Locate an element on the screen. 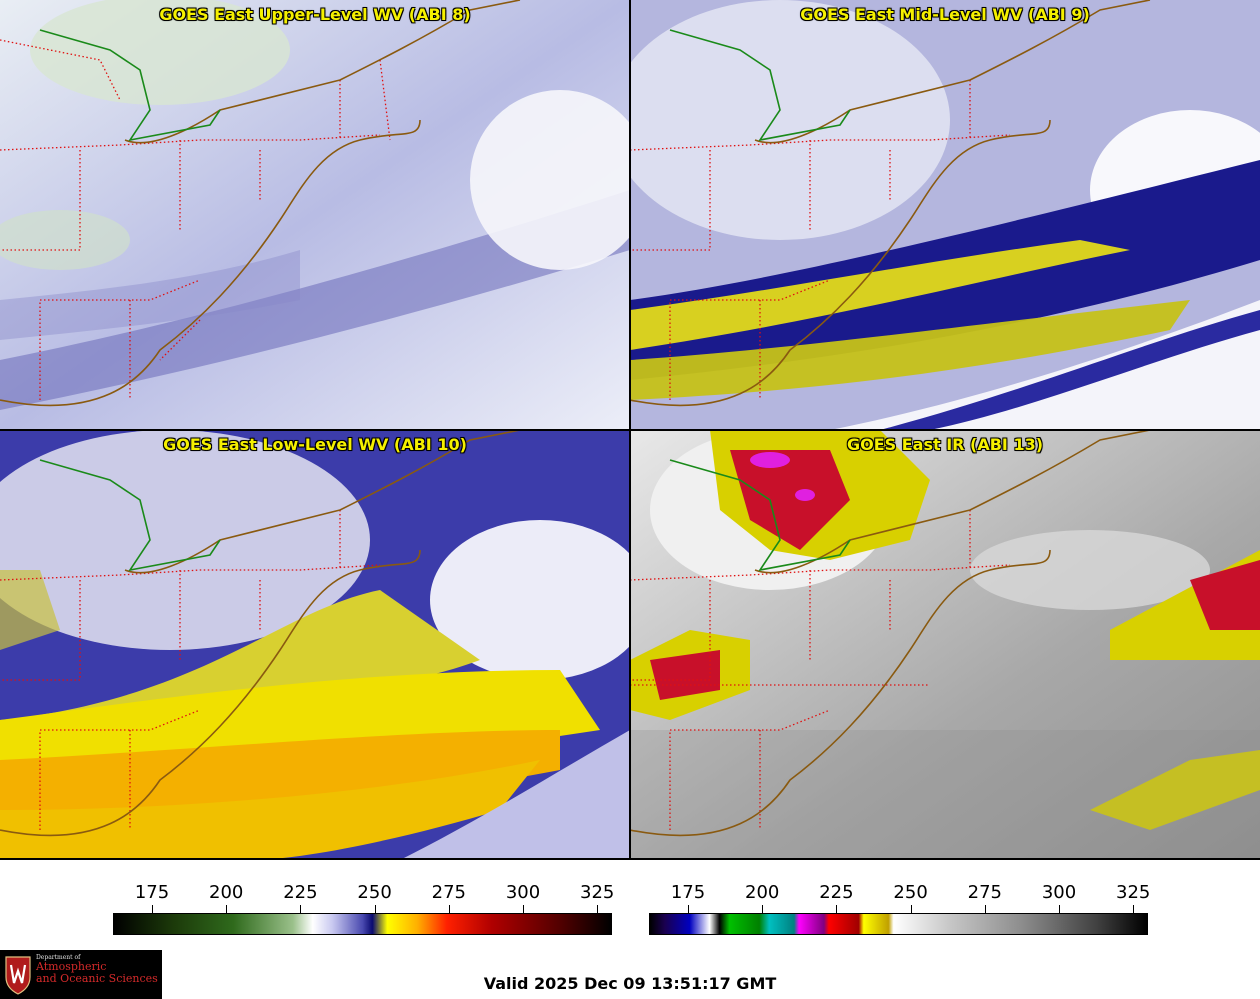  logo-line1: Atmospheric is located at coordinates (71, 966).